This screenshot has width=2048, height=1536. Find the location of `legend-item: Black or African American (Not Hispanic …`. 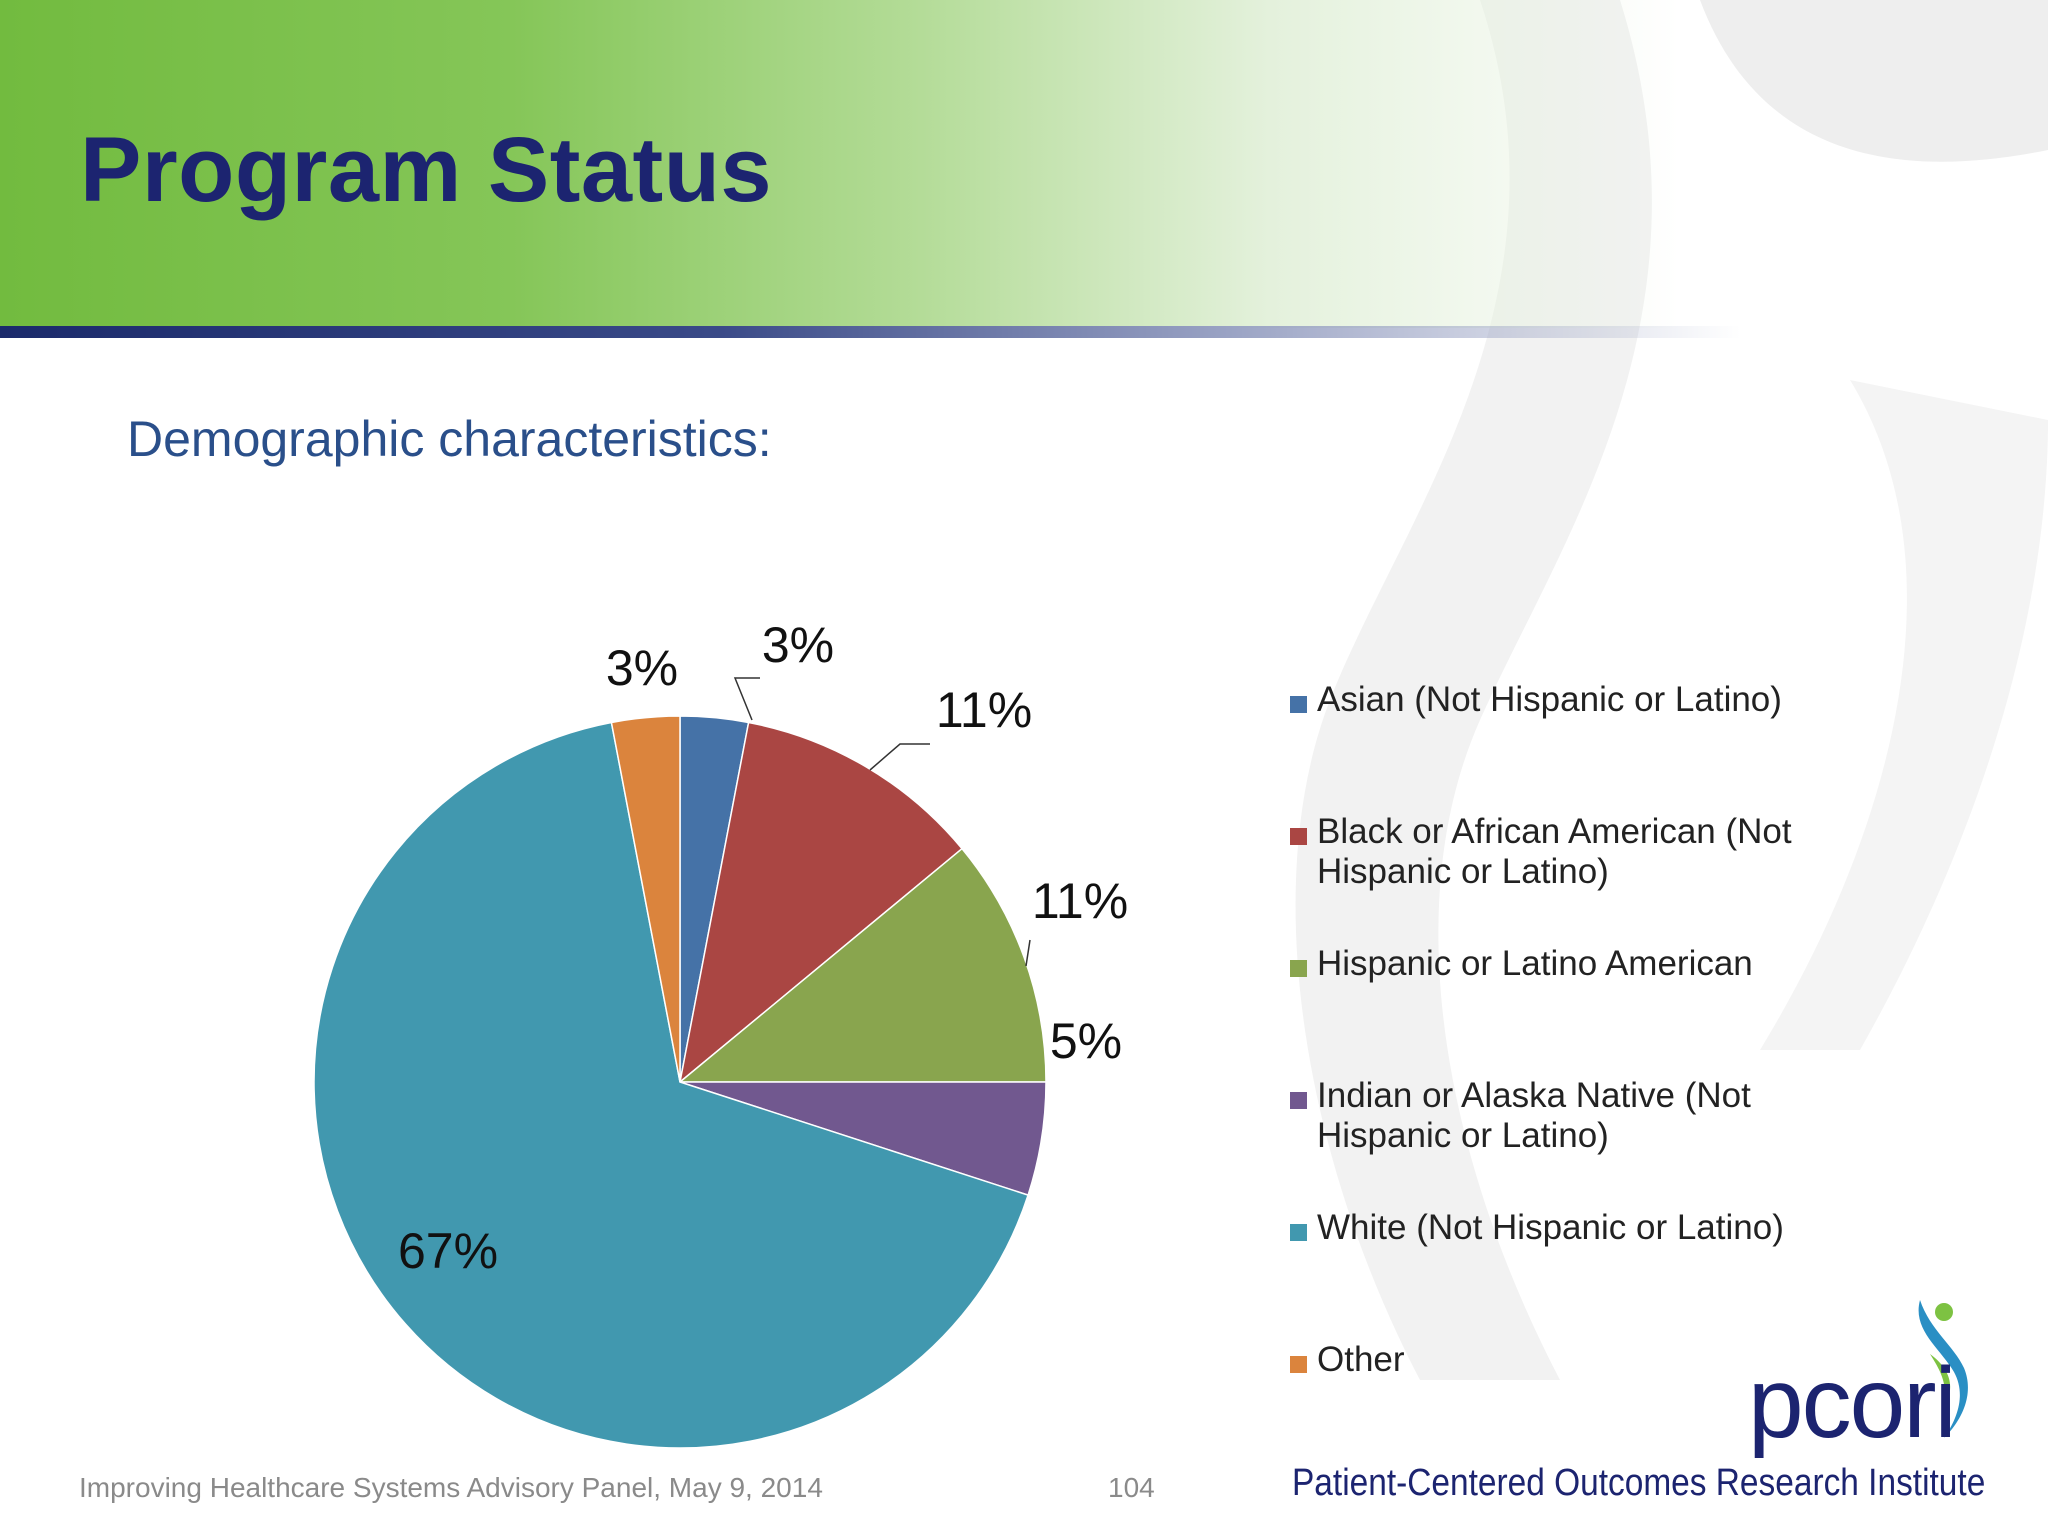

legend-item: Black or African American (Not Hispanic … is located at coordinates (1553, 852).